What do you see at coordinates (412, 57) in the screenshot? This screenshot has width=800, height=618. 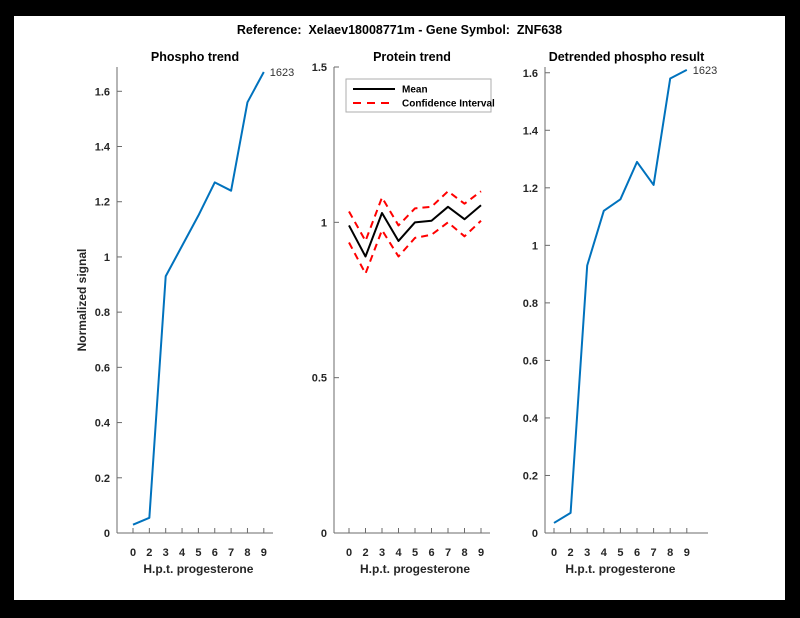 I see `subplot-title: Protein trend` at bounding box center [412, 57].